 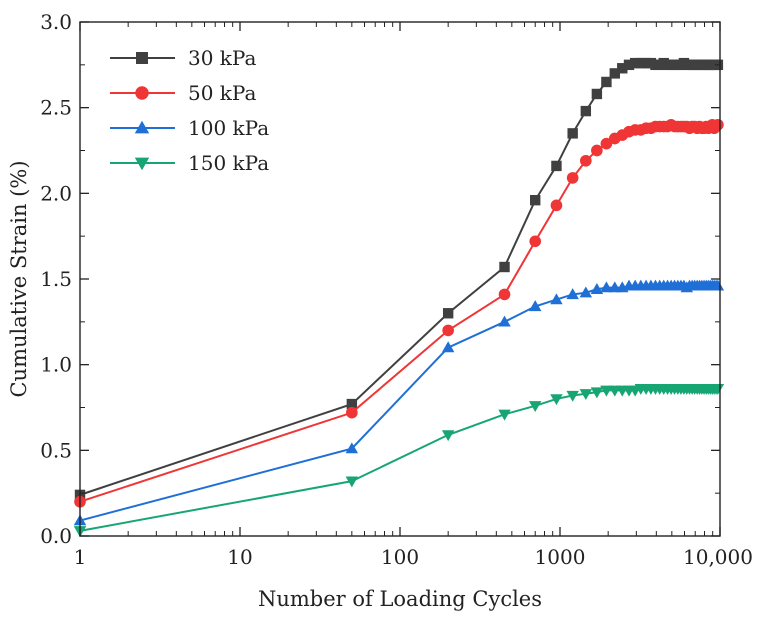 I want to click on legend-entry: 50 kPa, so click(x=183, y=93).